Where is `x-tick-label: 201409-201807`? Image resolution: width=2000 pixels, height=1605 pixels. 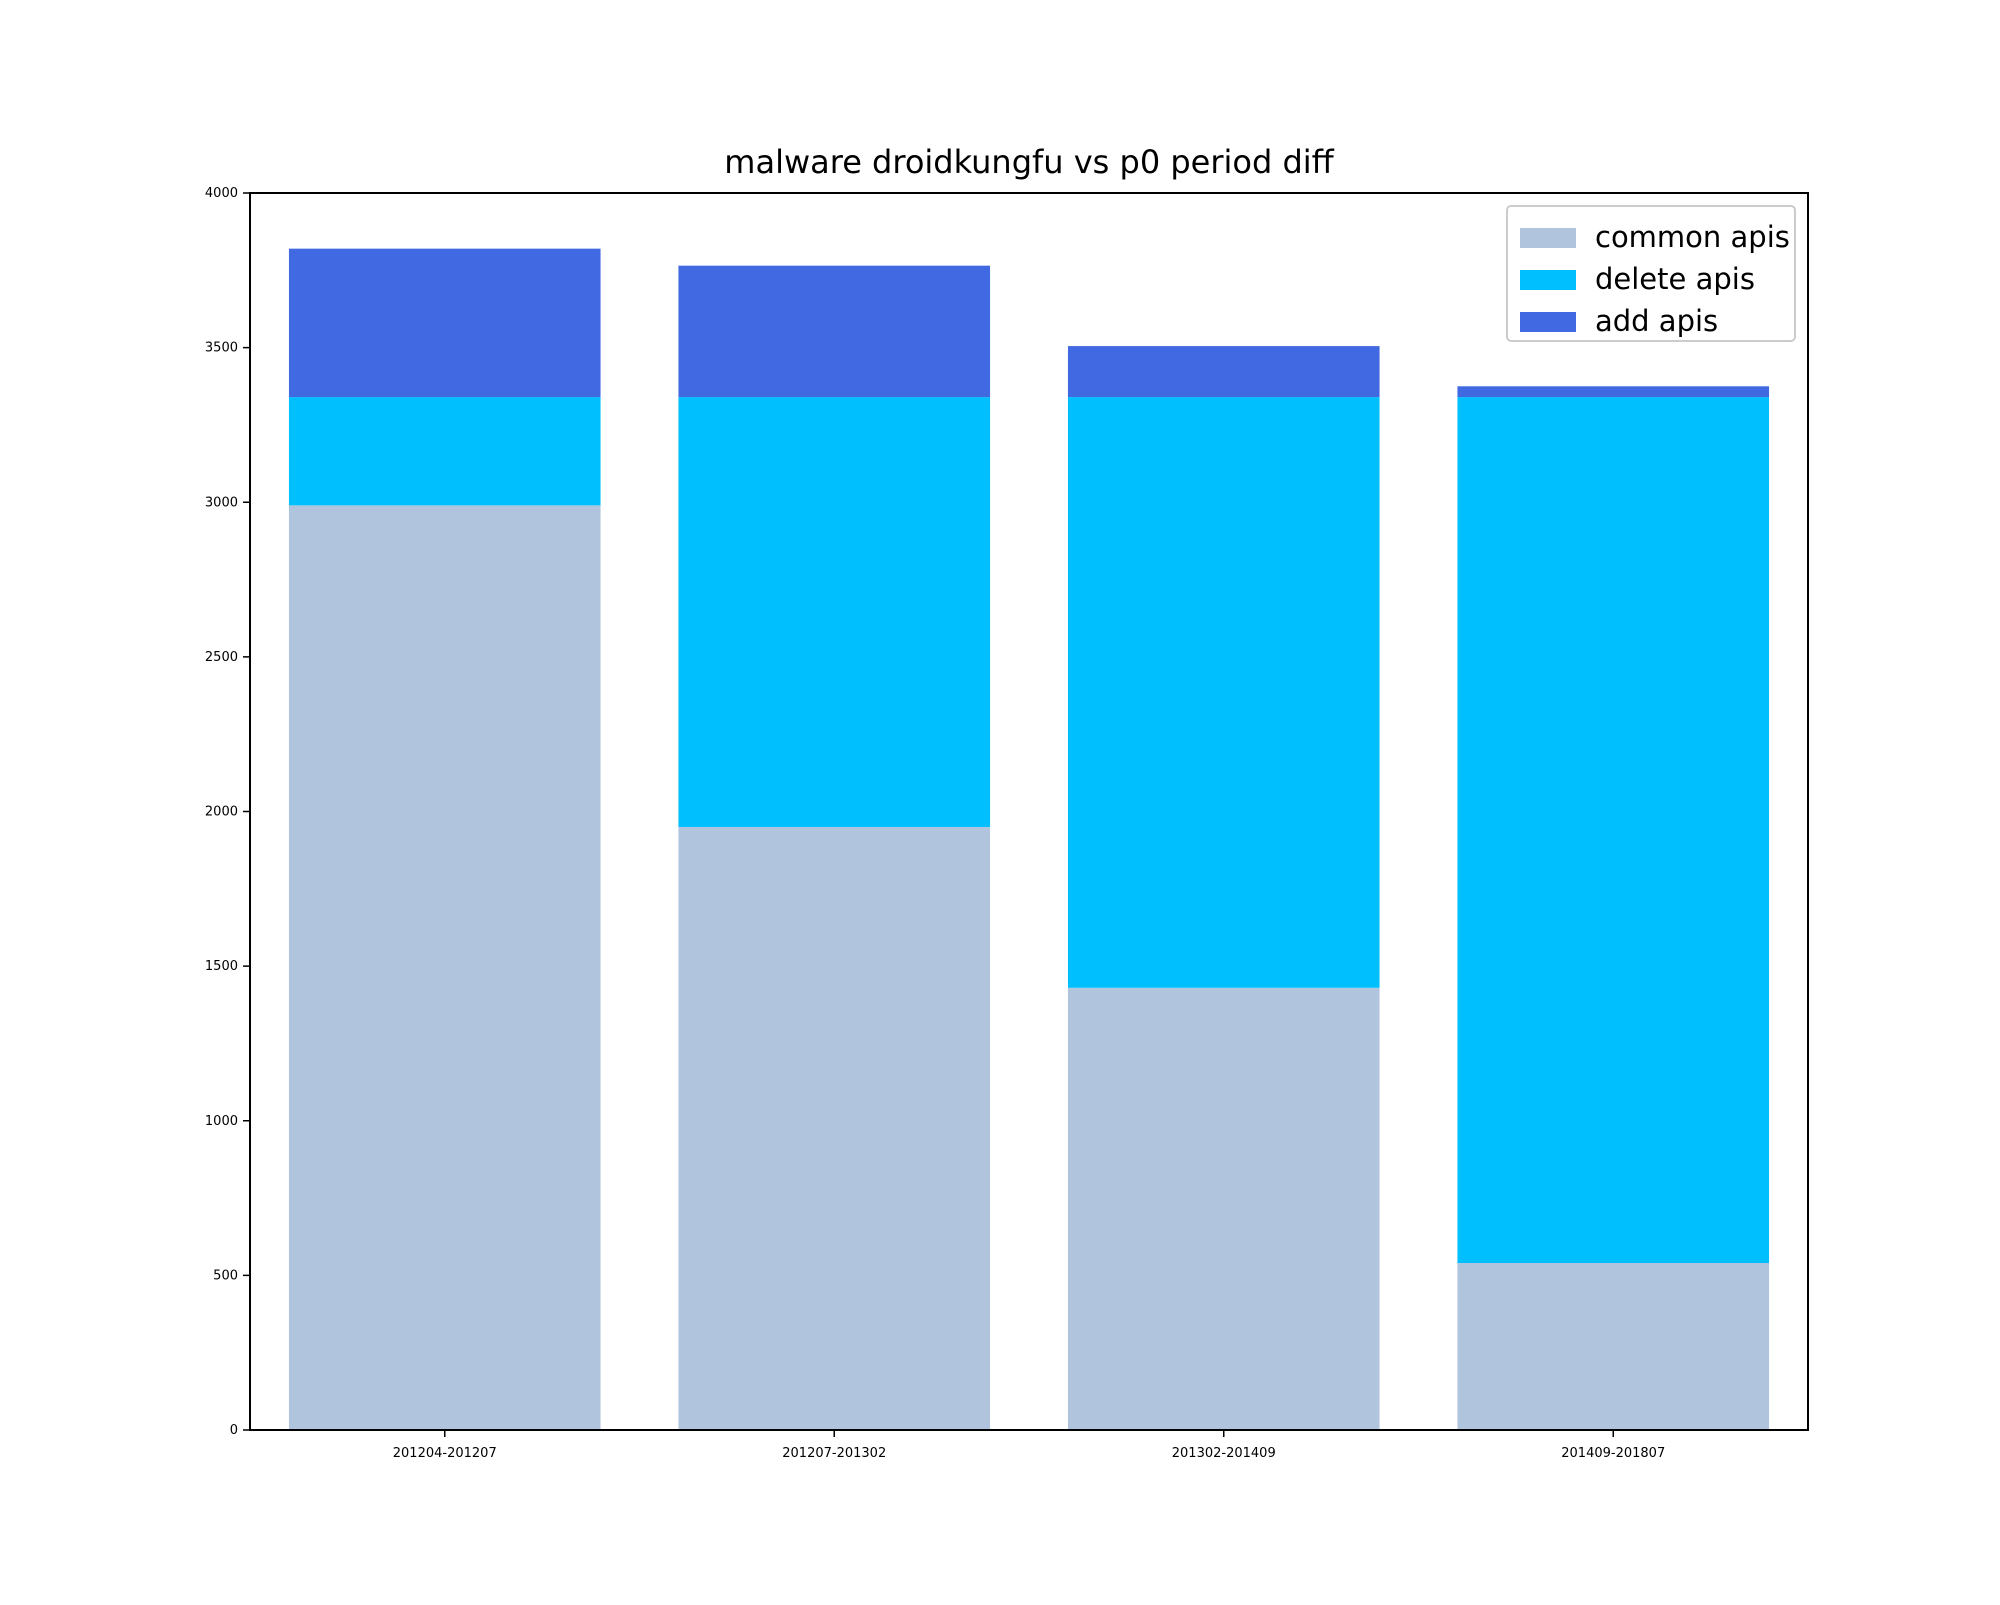 x-tick-label: 201409-201807 is located at coordinates (1613, 1453).